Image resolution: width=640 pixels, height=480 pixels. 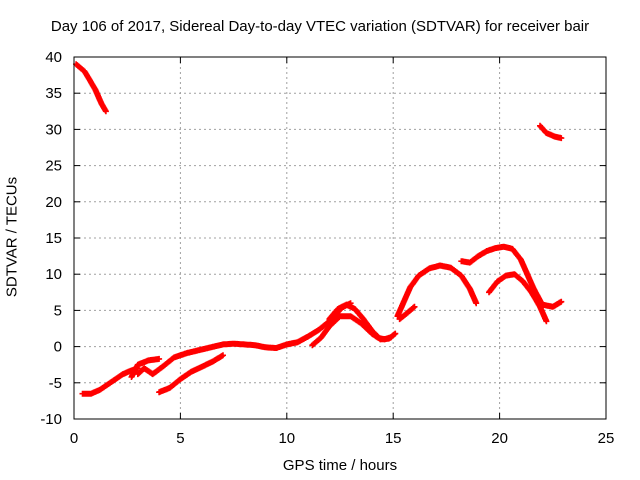 What do you see at coordinates (393, 438) in the screenshot?
I see `x-tick-label: 15` at bounding box center [393, 438].